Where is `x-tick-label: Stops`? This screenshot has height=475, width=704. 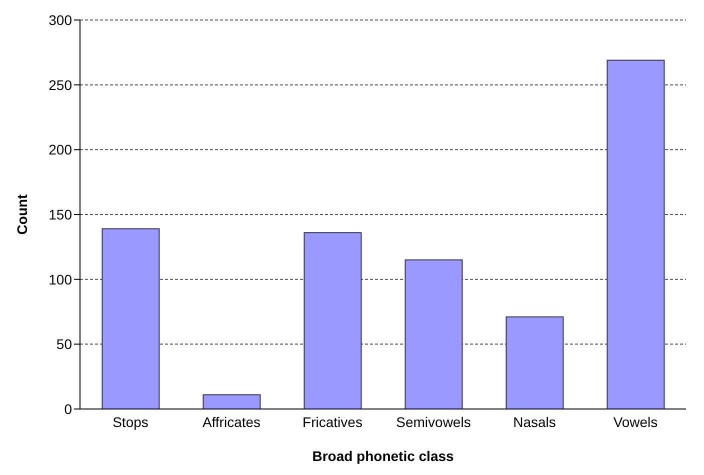
x-tick-label: Stops is located at coordinates (130, 422).